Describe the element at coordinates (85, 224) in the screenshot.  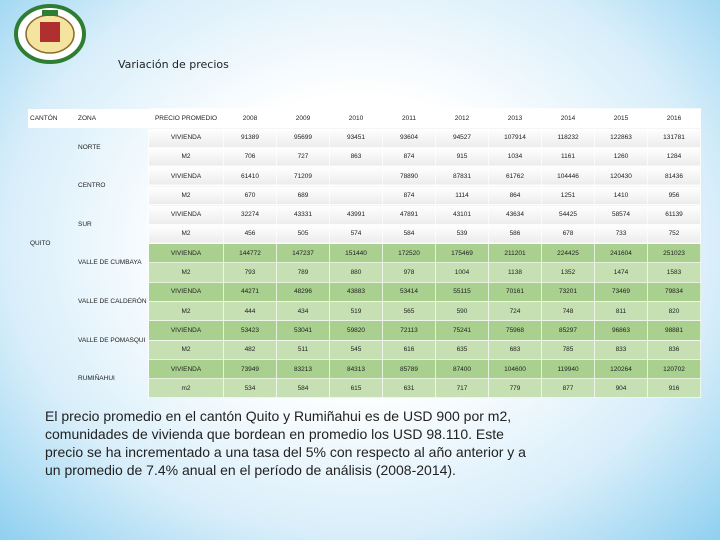
I see `zone-cell: SUR` at that location.